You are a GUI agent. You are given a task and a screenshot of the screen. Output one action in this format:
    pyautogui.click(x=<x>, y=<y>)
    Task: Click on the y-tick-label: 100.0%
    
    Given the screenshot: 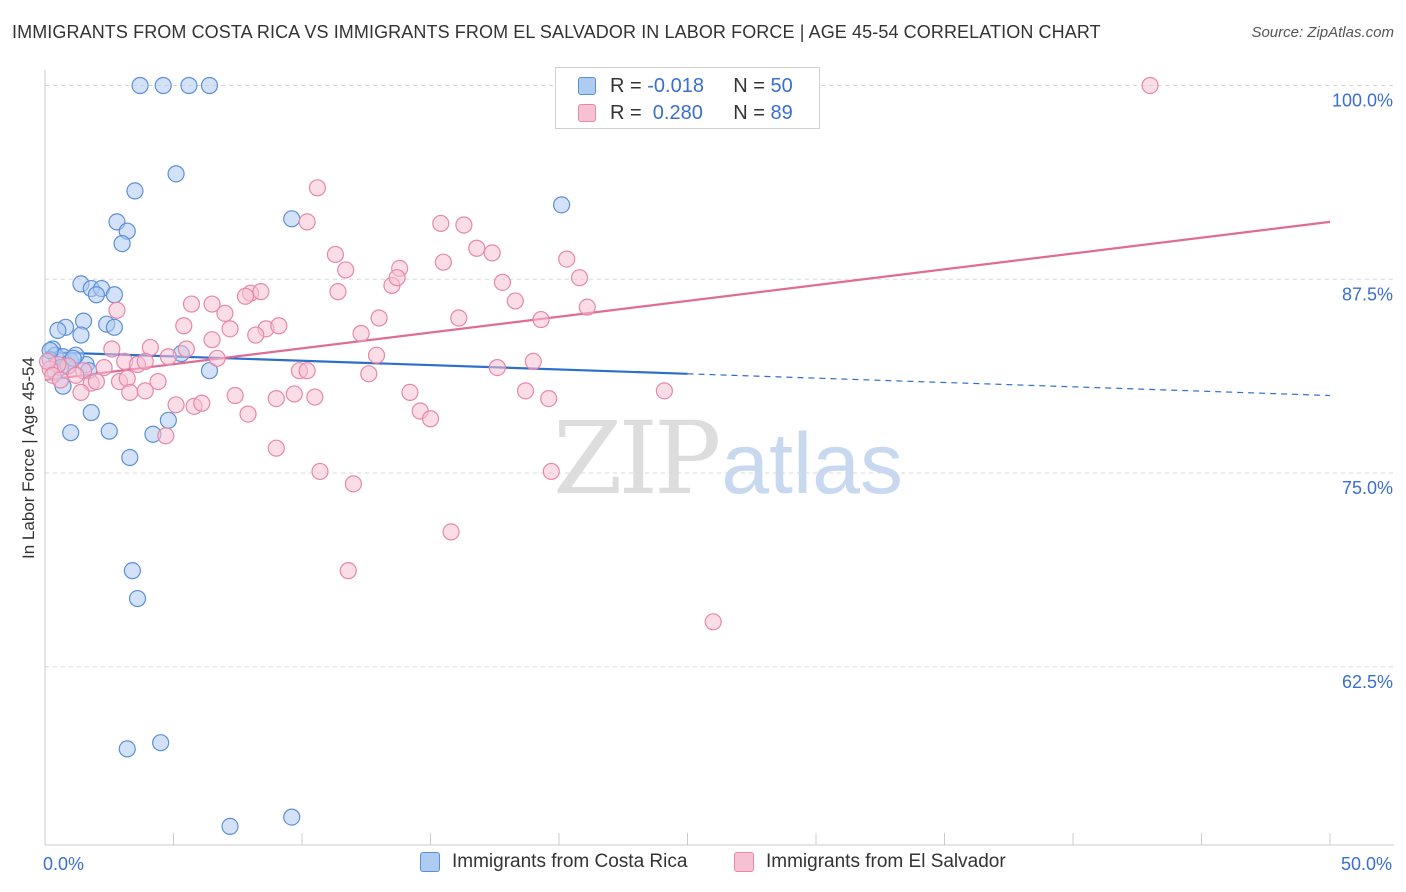 What is the action you would take?
    pyautogui.click(x=1362, y=101)
    